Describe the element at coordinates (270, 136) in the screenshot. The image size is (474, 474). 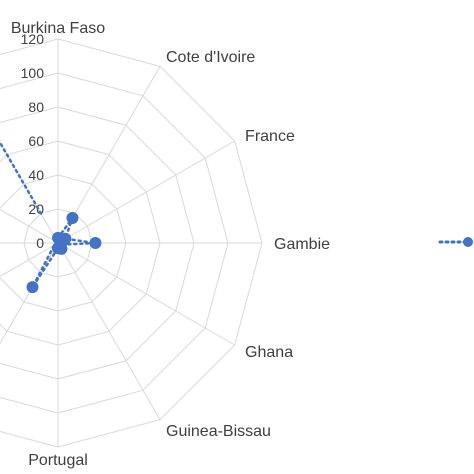
I see `category-label: France` at that location.